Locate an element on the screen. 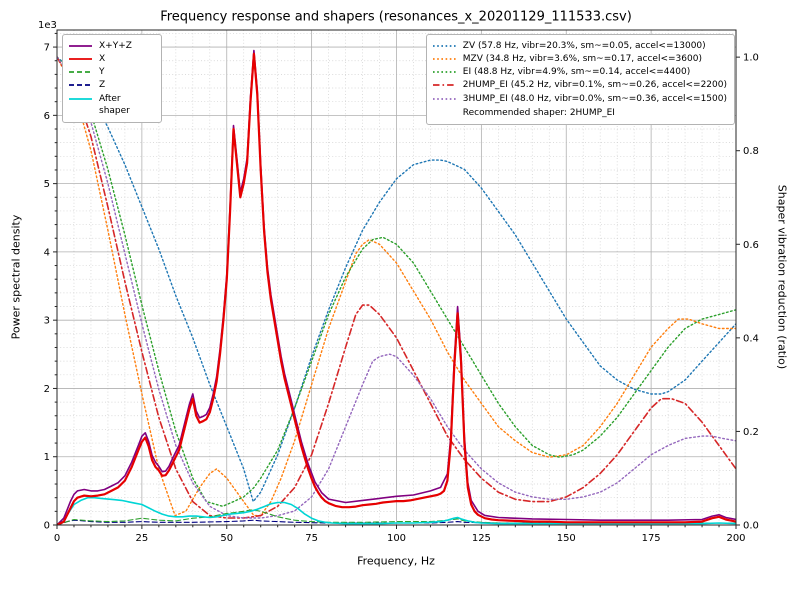 The height and width of the screenshot is (600, 800). legend-psd: X+Y+Z X Y Z After shaper is located at coordinates (112, 78).